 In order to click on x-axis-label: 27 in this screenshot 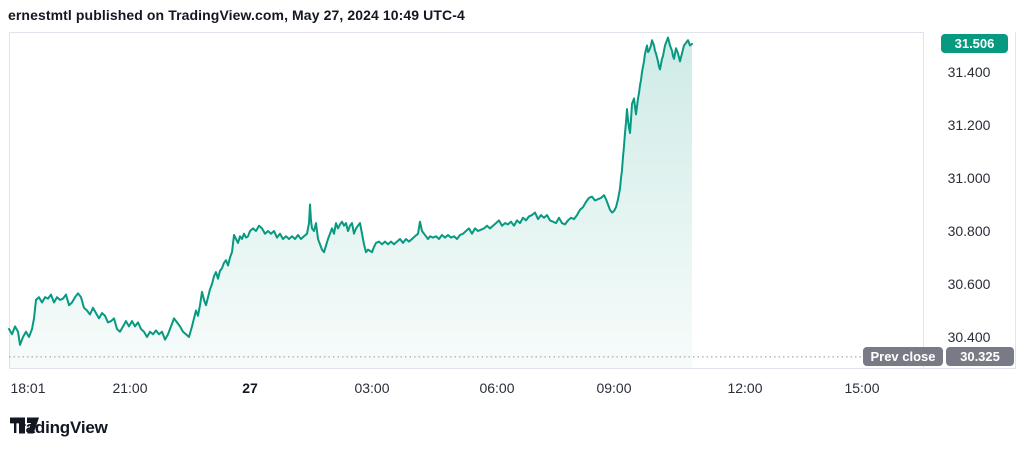, I will do `click(250, 388)`.